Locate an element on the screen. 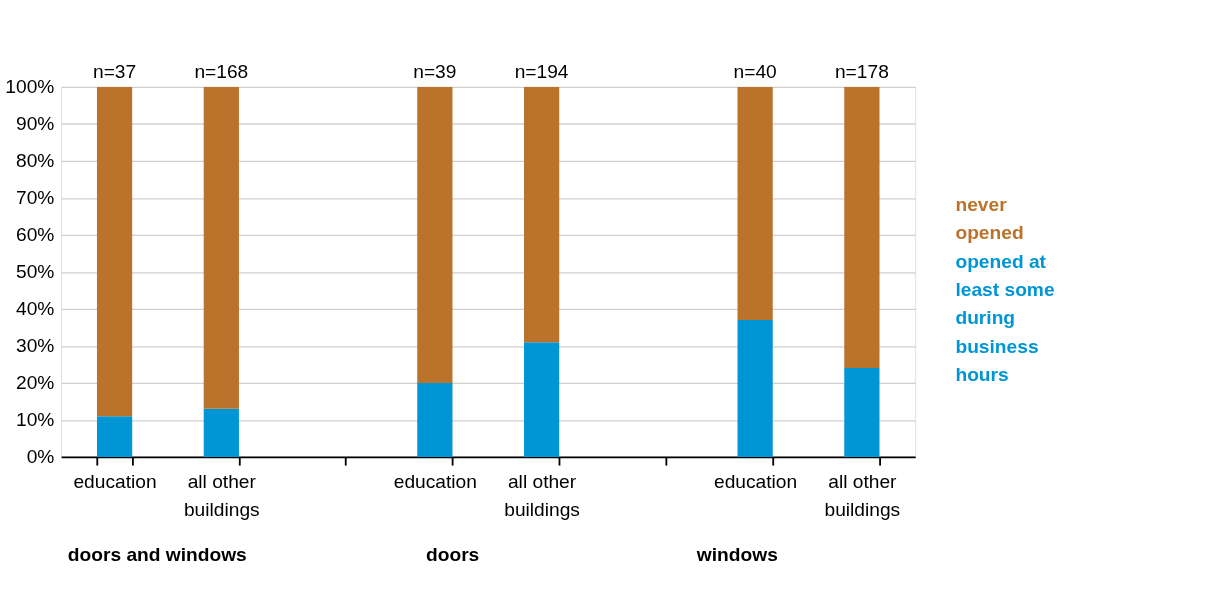 This screenshot has width=1224, height=594. text: doors and windows is located at coordinates (157, 555).